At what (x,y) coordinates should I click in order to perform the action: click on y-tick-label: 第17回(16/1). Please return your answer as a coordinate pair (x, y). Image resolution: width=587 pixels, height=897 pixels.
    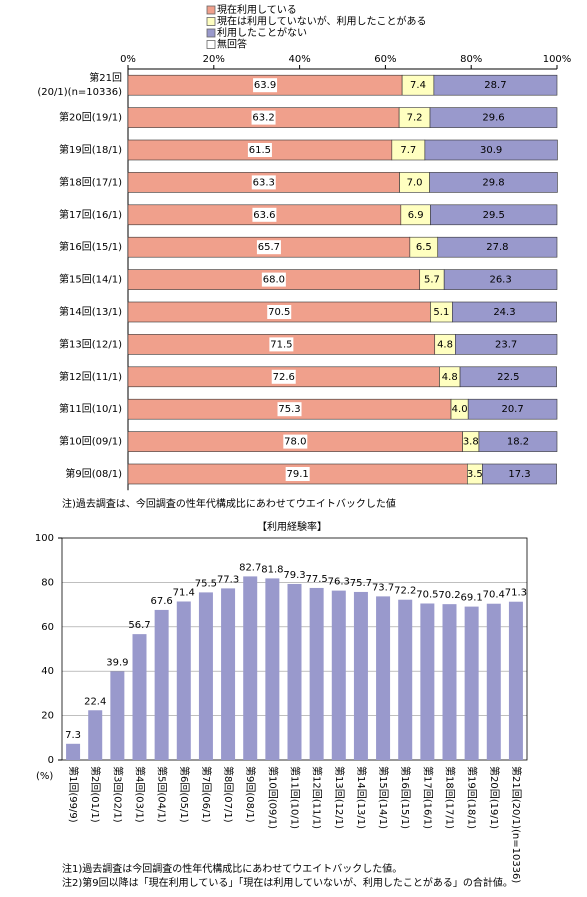
    Looking at the image, I should click on (90, 214).